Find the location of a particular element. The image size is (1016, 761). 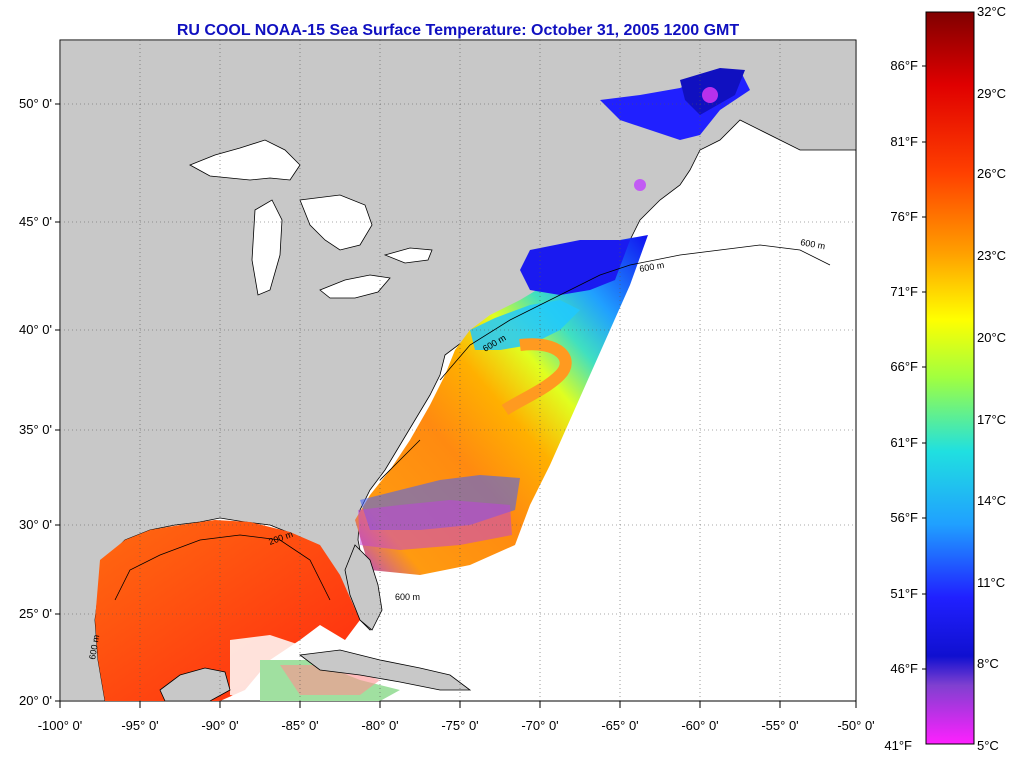

contour-label-3: 600 m is located at coordinates (813, 244).